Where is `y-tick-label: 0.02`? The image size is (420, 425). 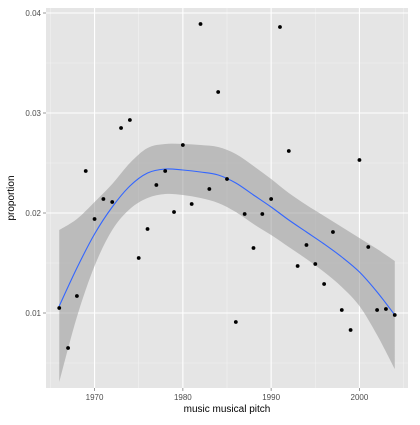 y-tick-label: 0.02 is located at coordinates (33, 213).